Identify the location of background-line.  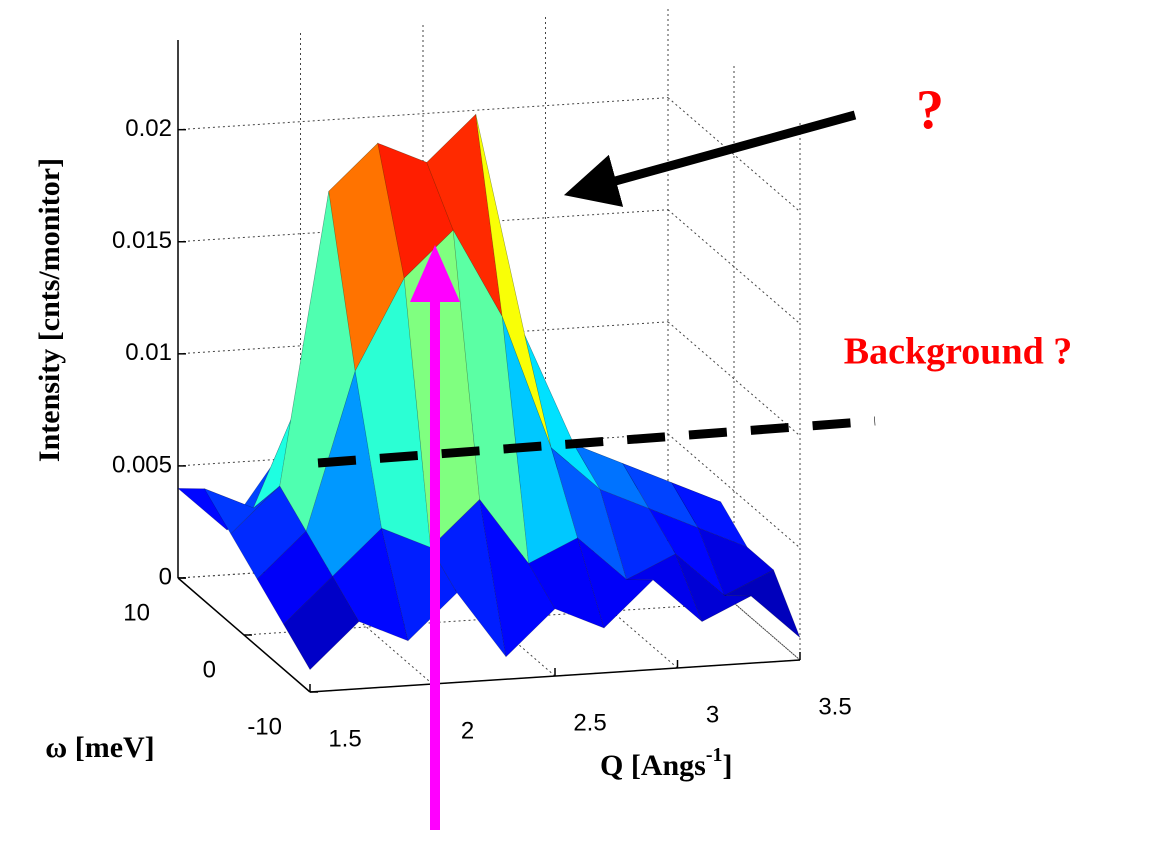
(596, 442).